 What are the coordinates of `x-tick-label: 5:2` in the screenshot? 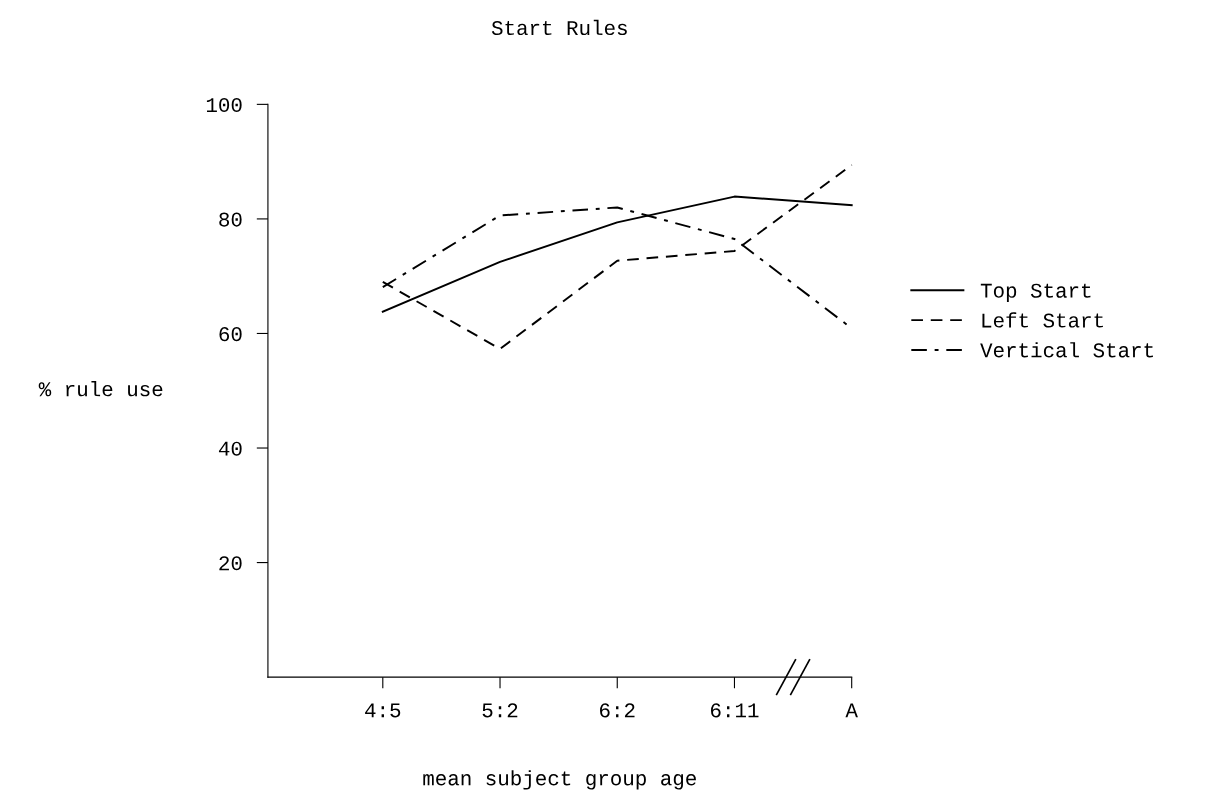 It's located at (500, 710).